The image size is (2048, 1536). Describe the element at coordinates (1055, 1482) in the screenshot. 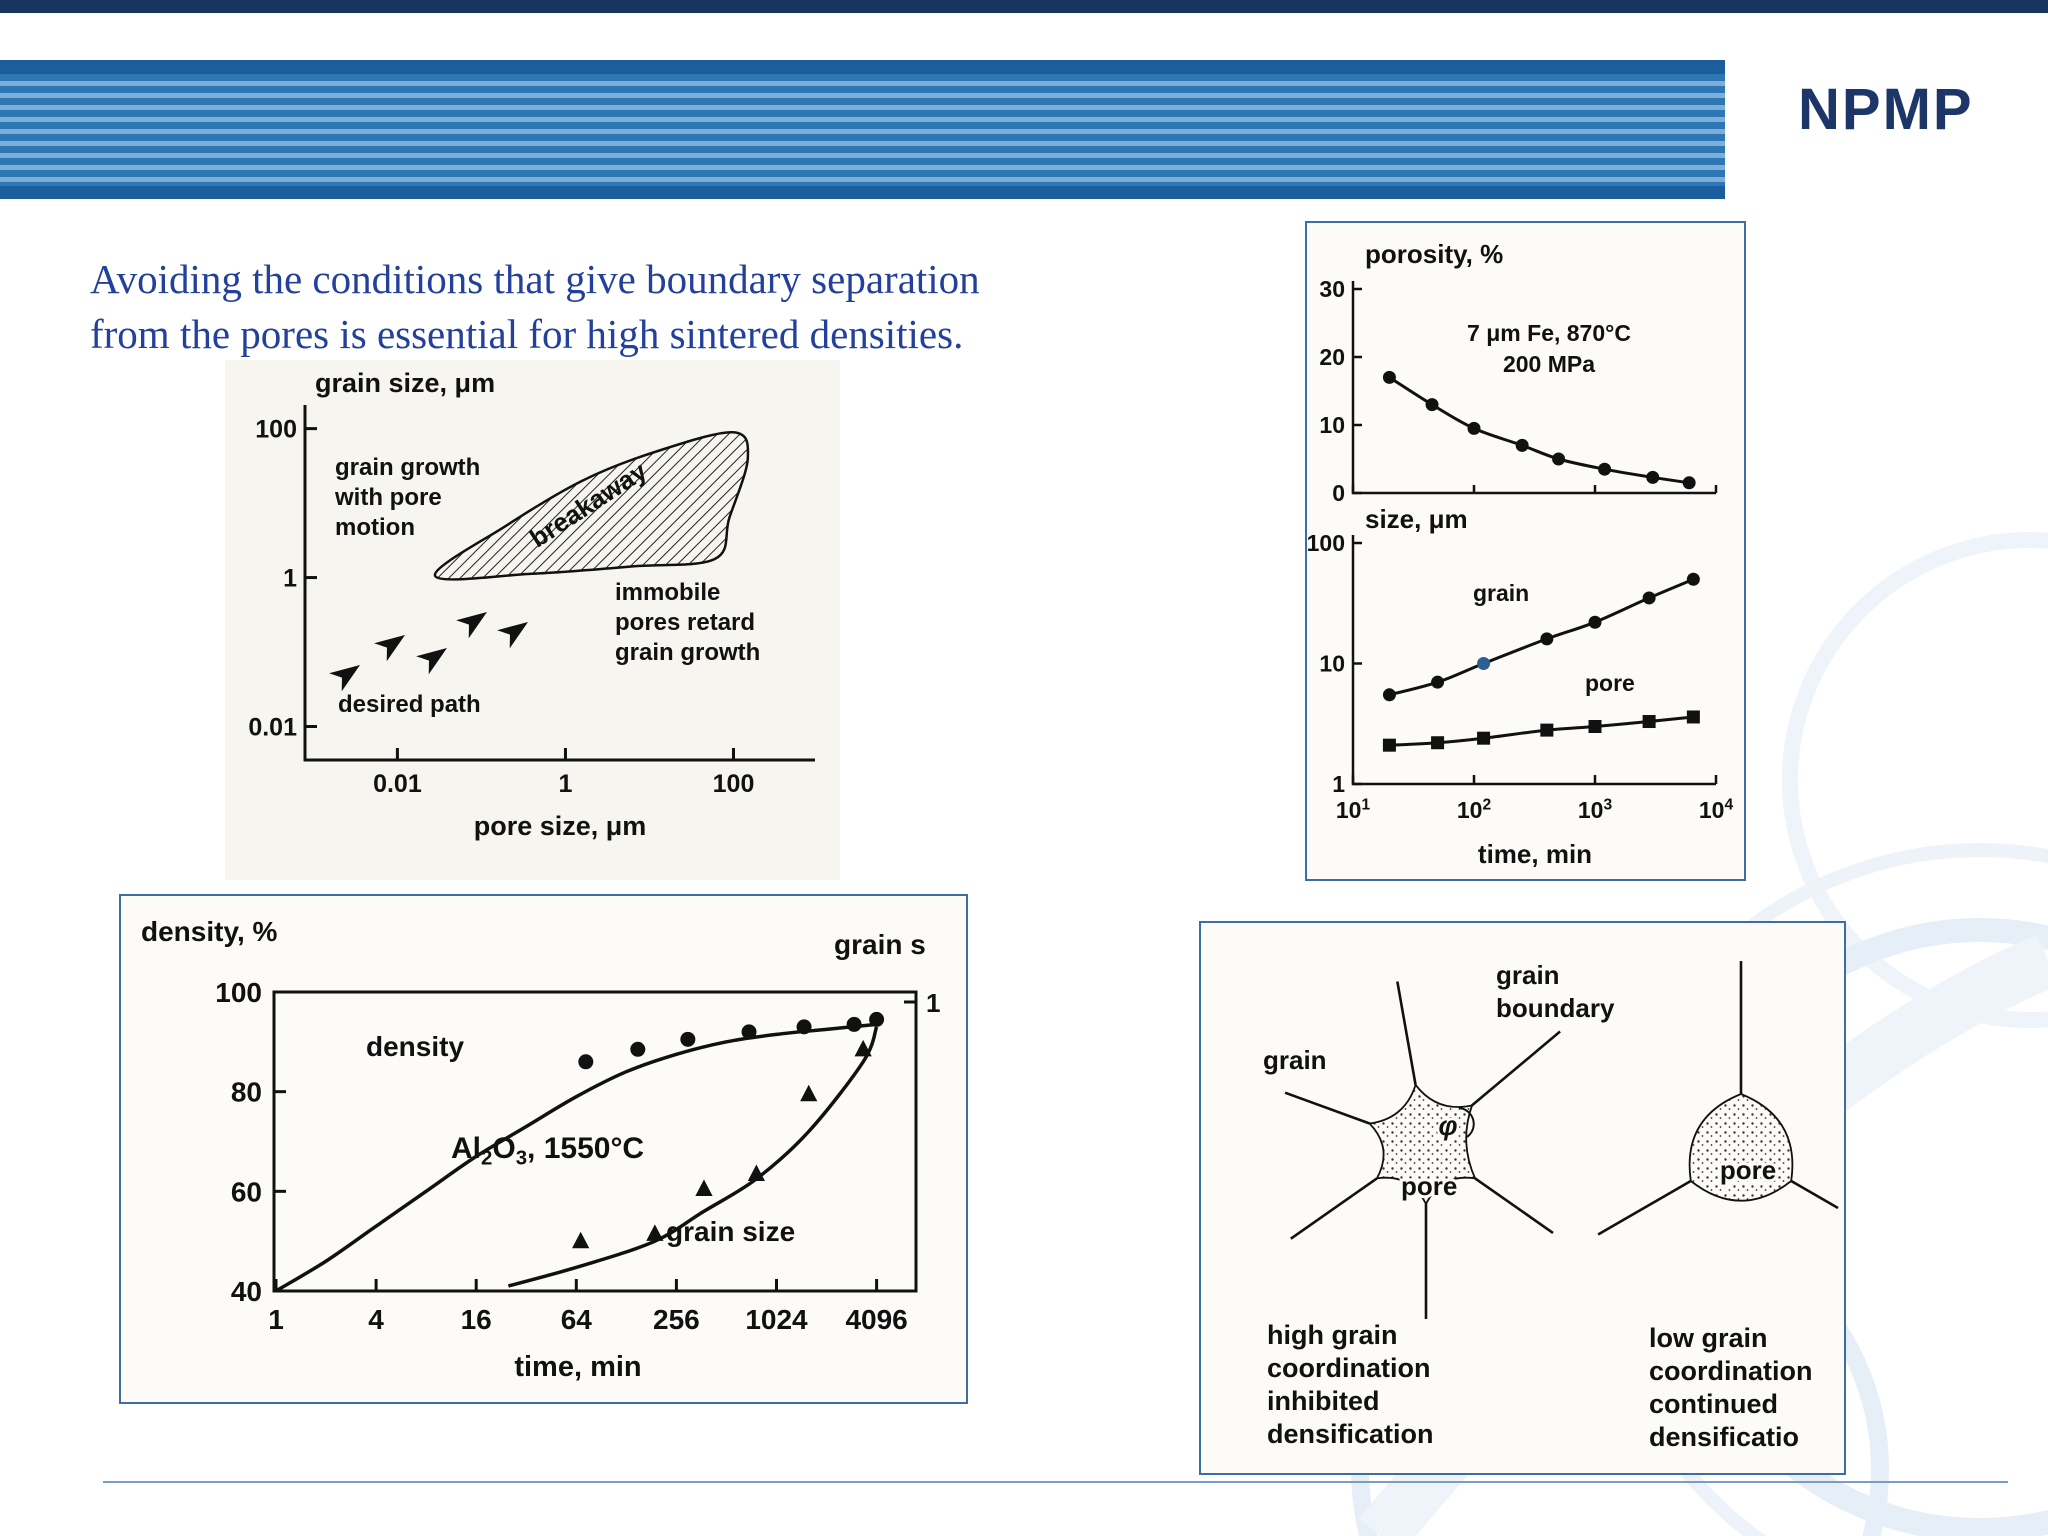

I see `footer-rule` at that location.